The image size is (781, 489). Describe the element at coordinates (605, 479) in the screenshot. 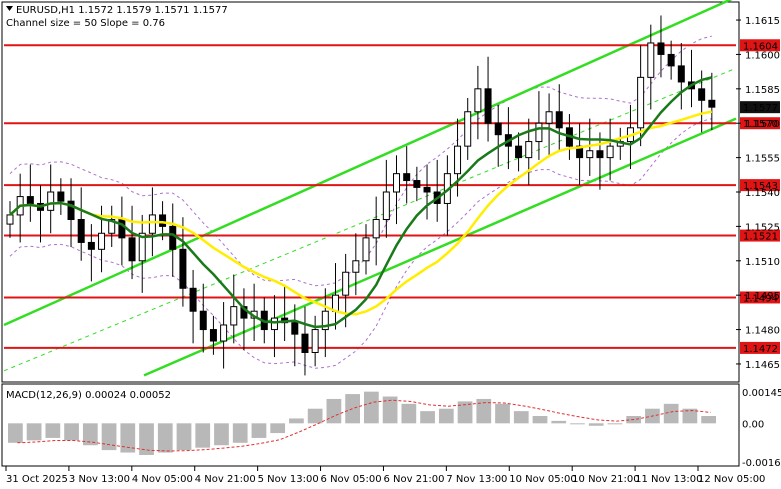

I see `time-tick-label: 10 Nov 21:00` at that location.